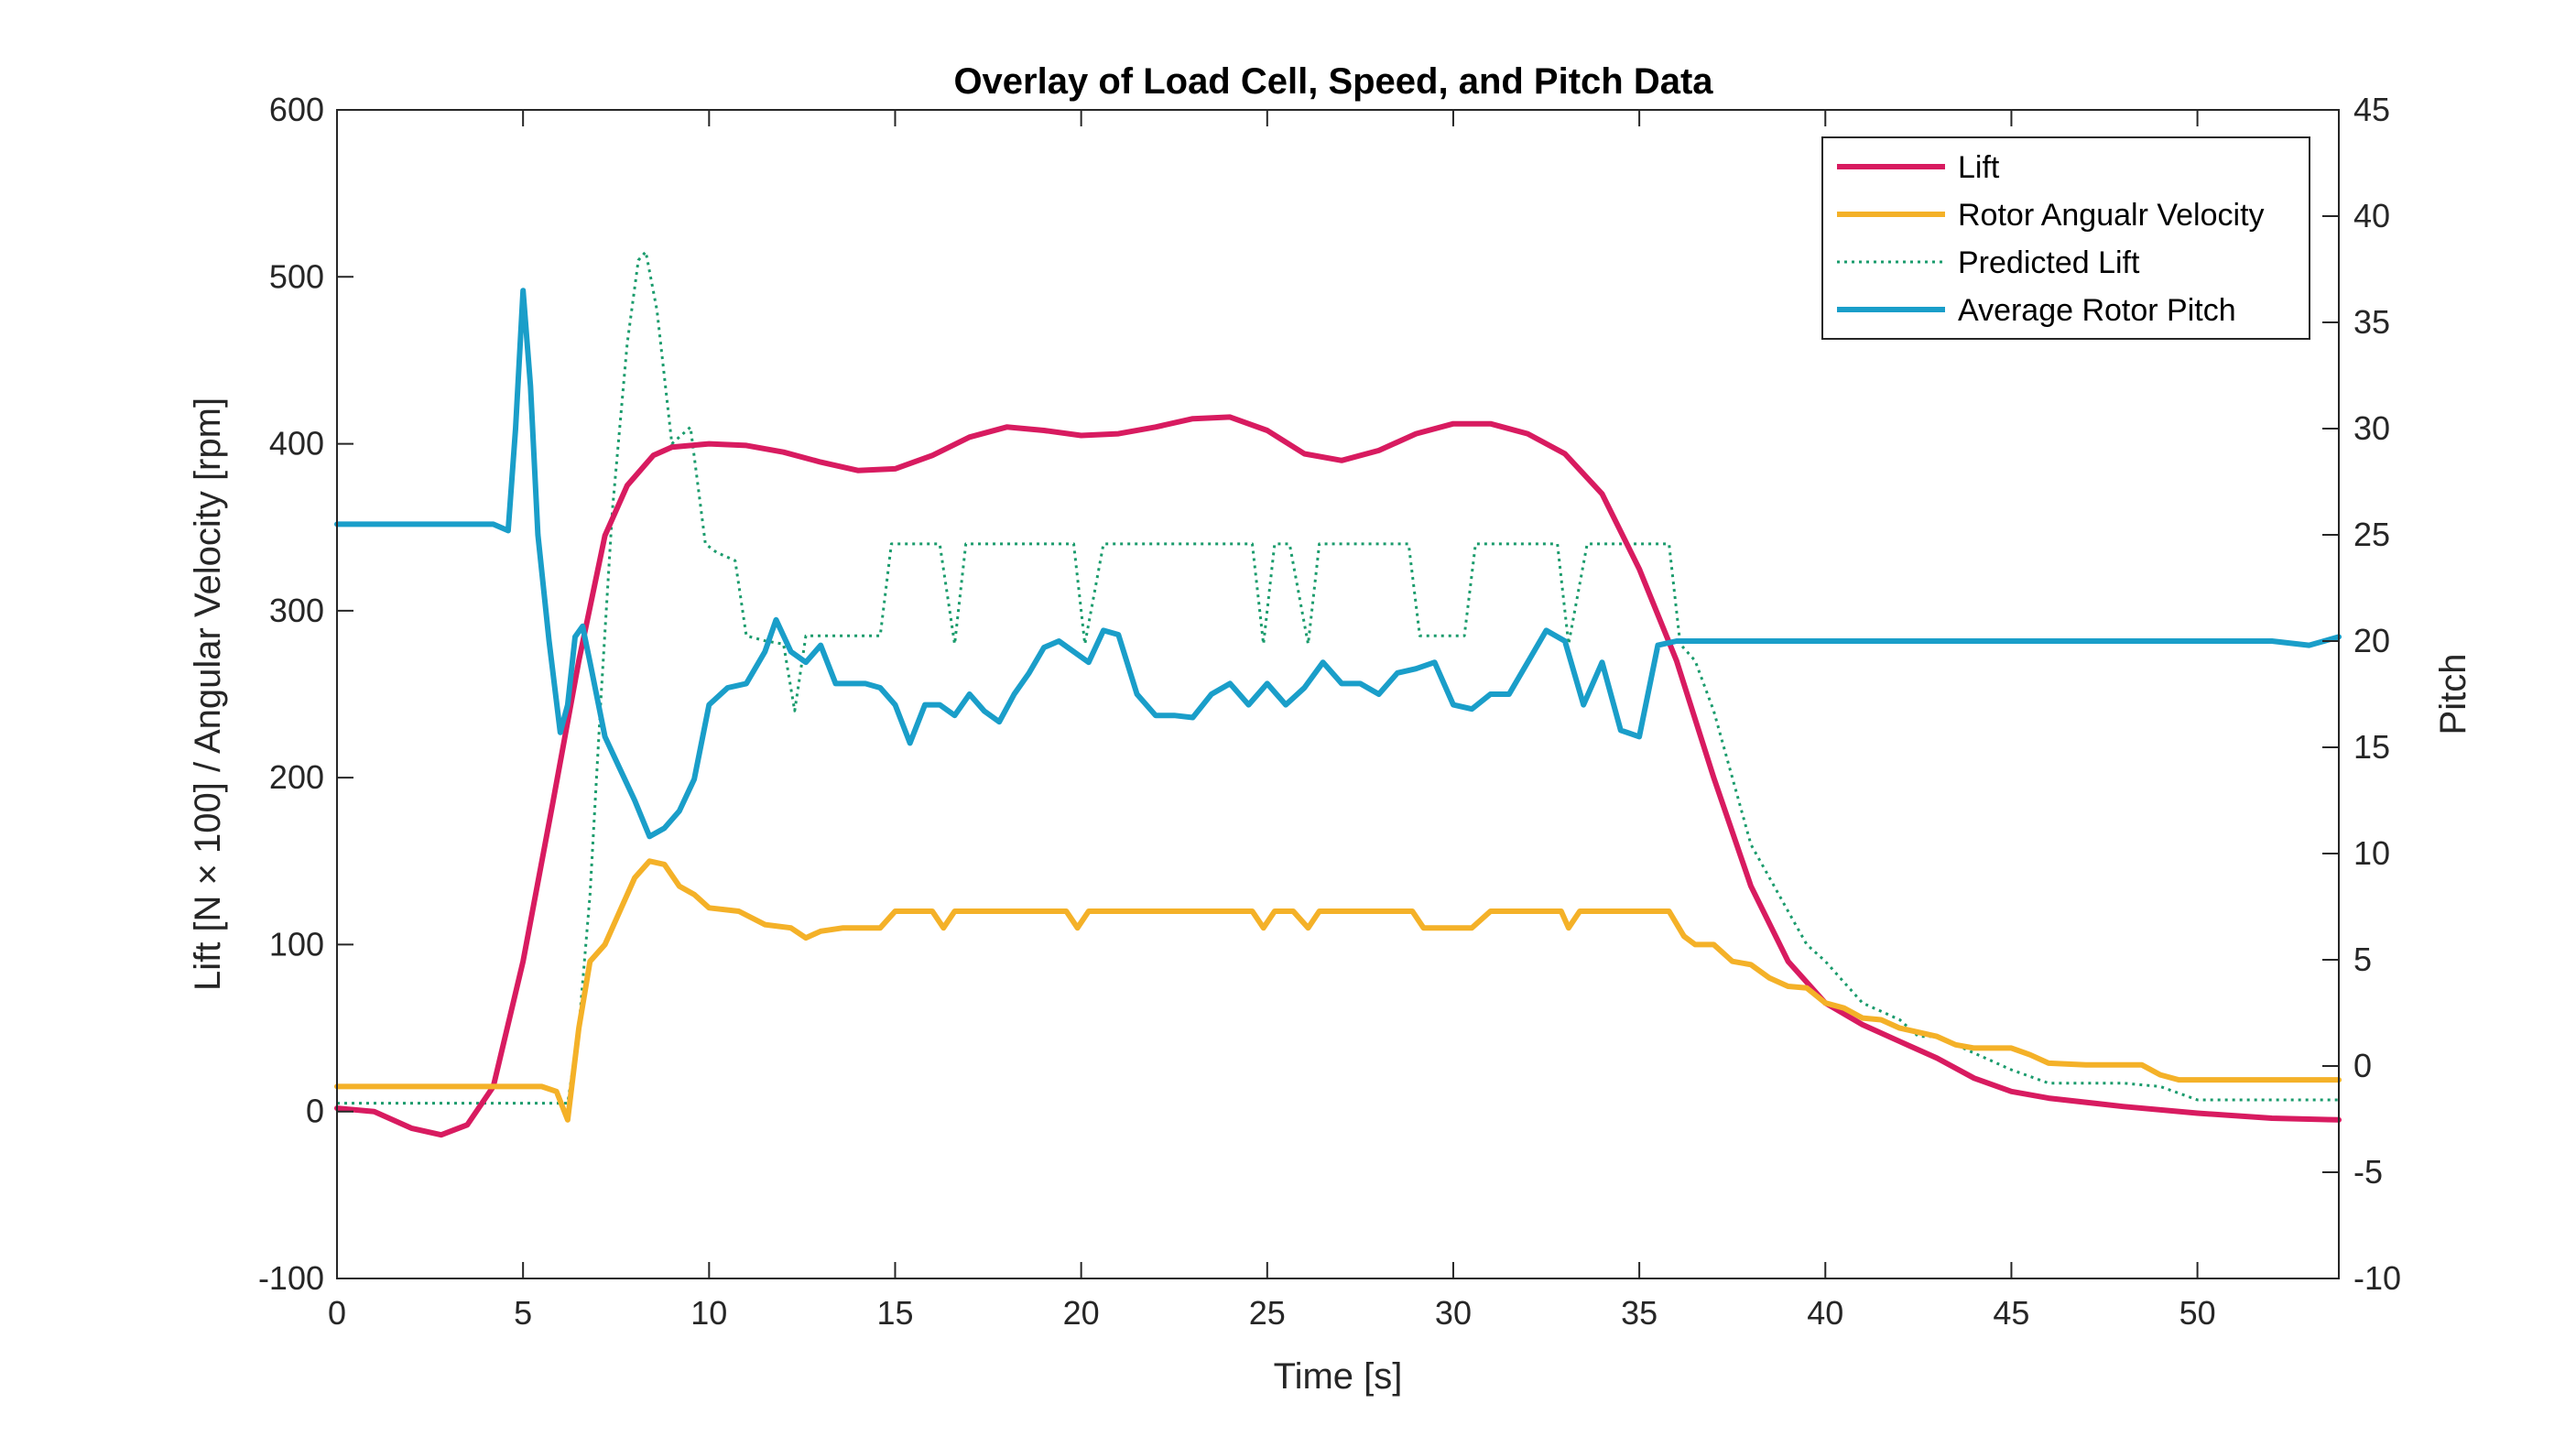 This screenshot has width=2576, height=1436. Describe the element at coordinates (1453, 1313) in the screenshot. I see `x-tick-label: 30` at that location.